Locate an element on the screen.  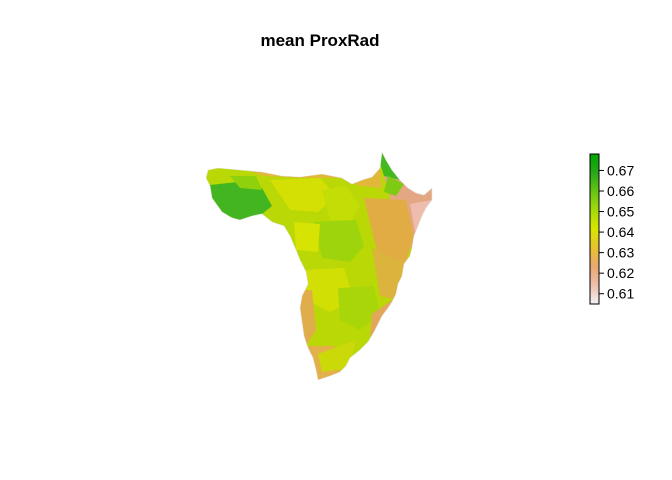
region-west-green is located at coordinates (239, 201).